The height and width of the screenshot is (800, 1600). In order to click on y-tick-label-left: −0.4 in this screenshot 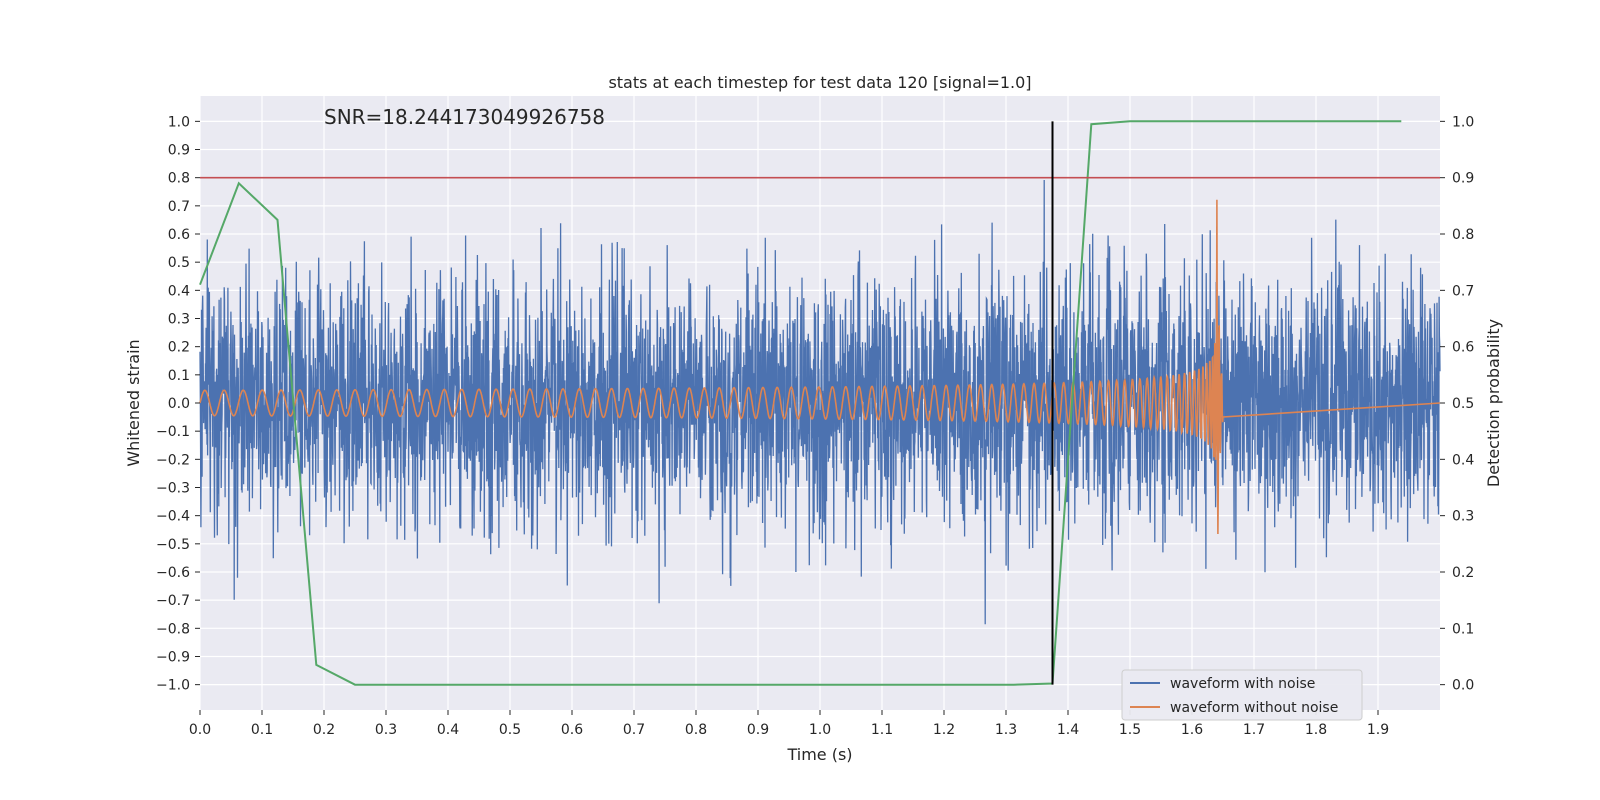, I will do `click(173, 517)`.